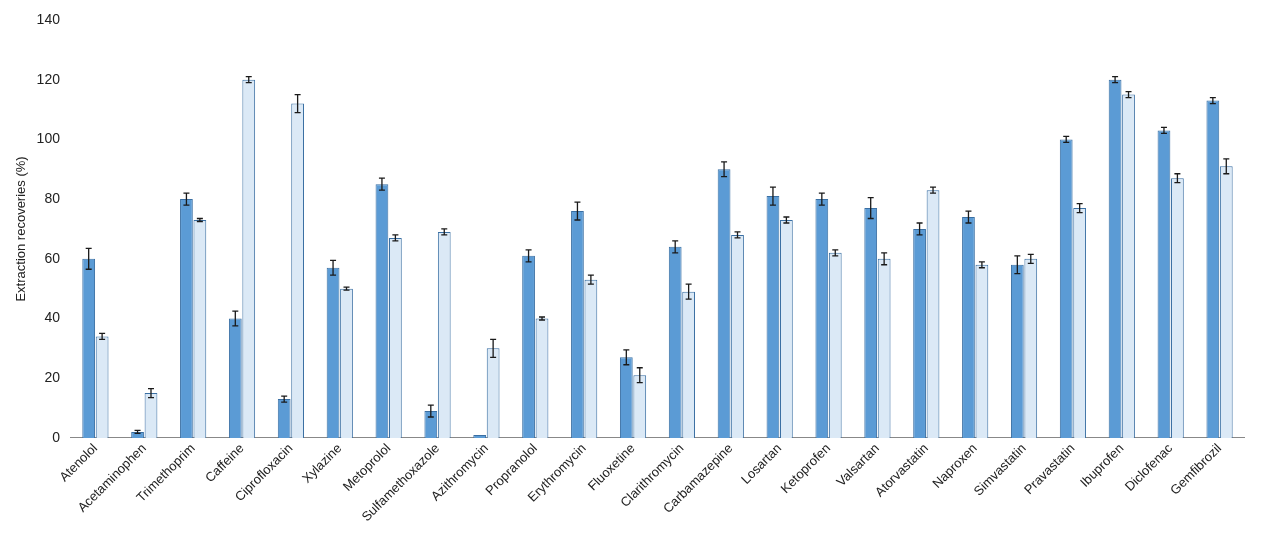  I want to click on y-tick-label: 20, so click(52, 377).